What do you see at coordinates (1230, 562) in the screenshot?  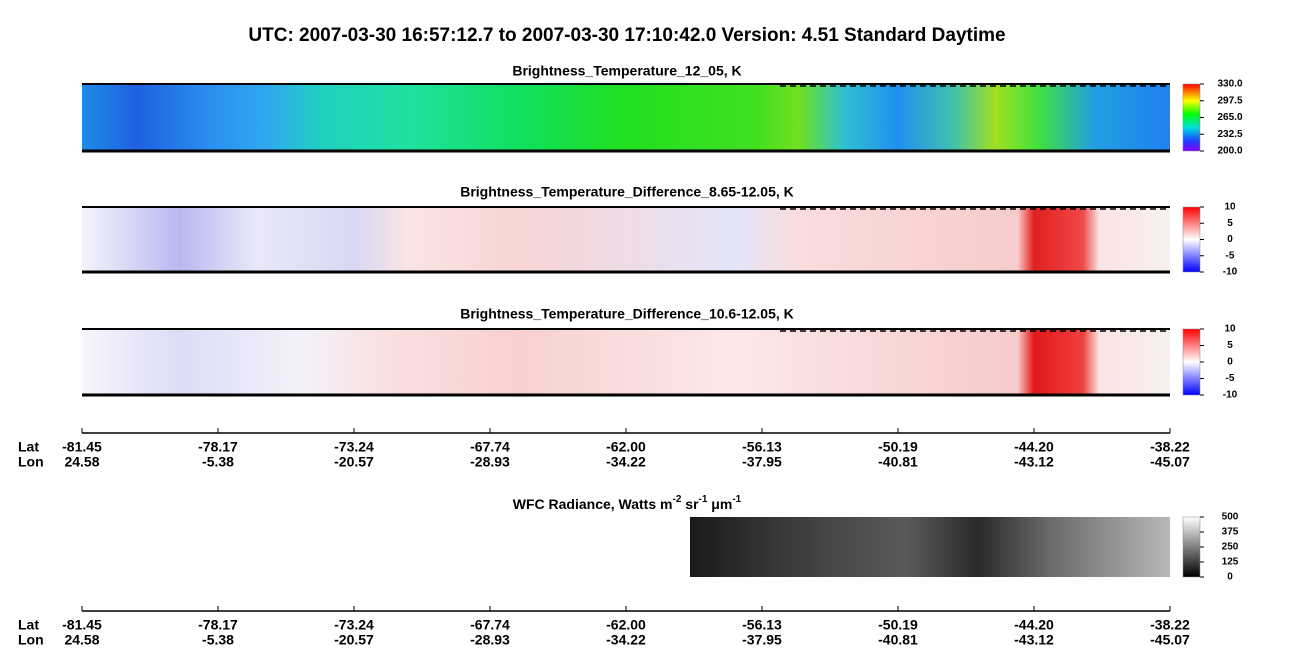 I see `colorbar-label: 125` at bounding box center [1230, 562].